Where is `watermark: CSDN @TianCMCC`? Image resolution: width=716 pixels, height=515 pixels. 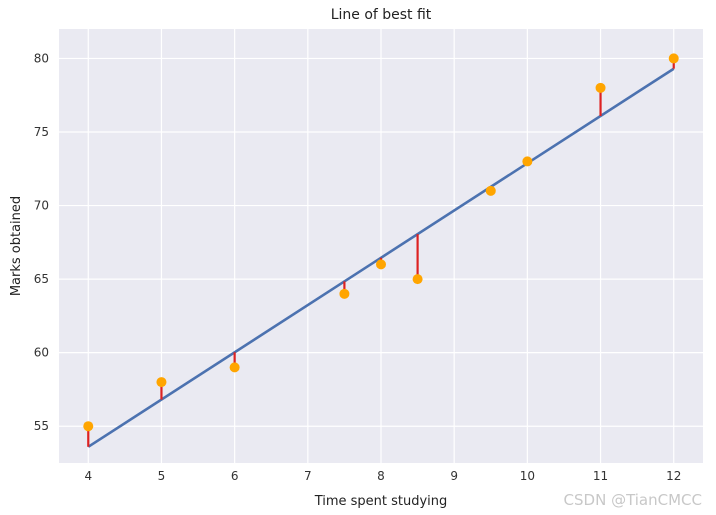
watermark: CSDN @TianCMCC is located at coordinates (632, 500).